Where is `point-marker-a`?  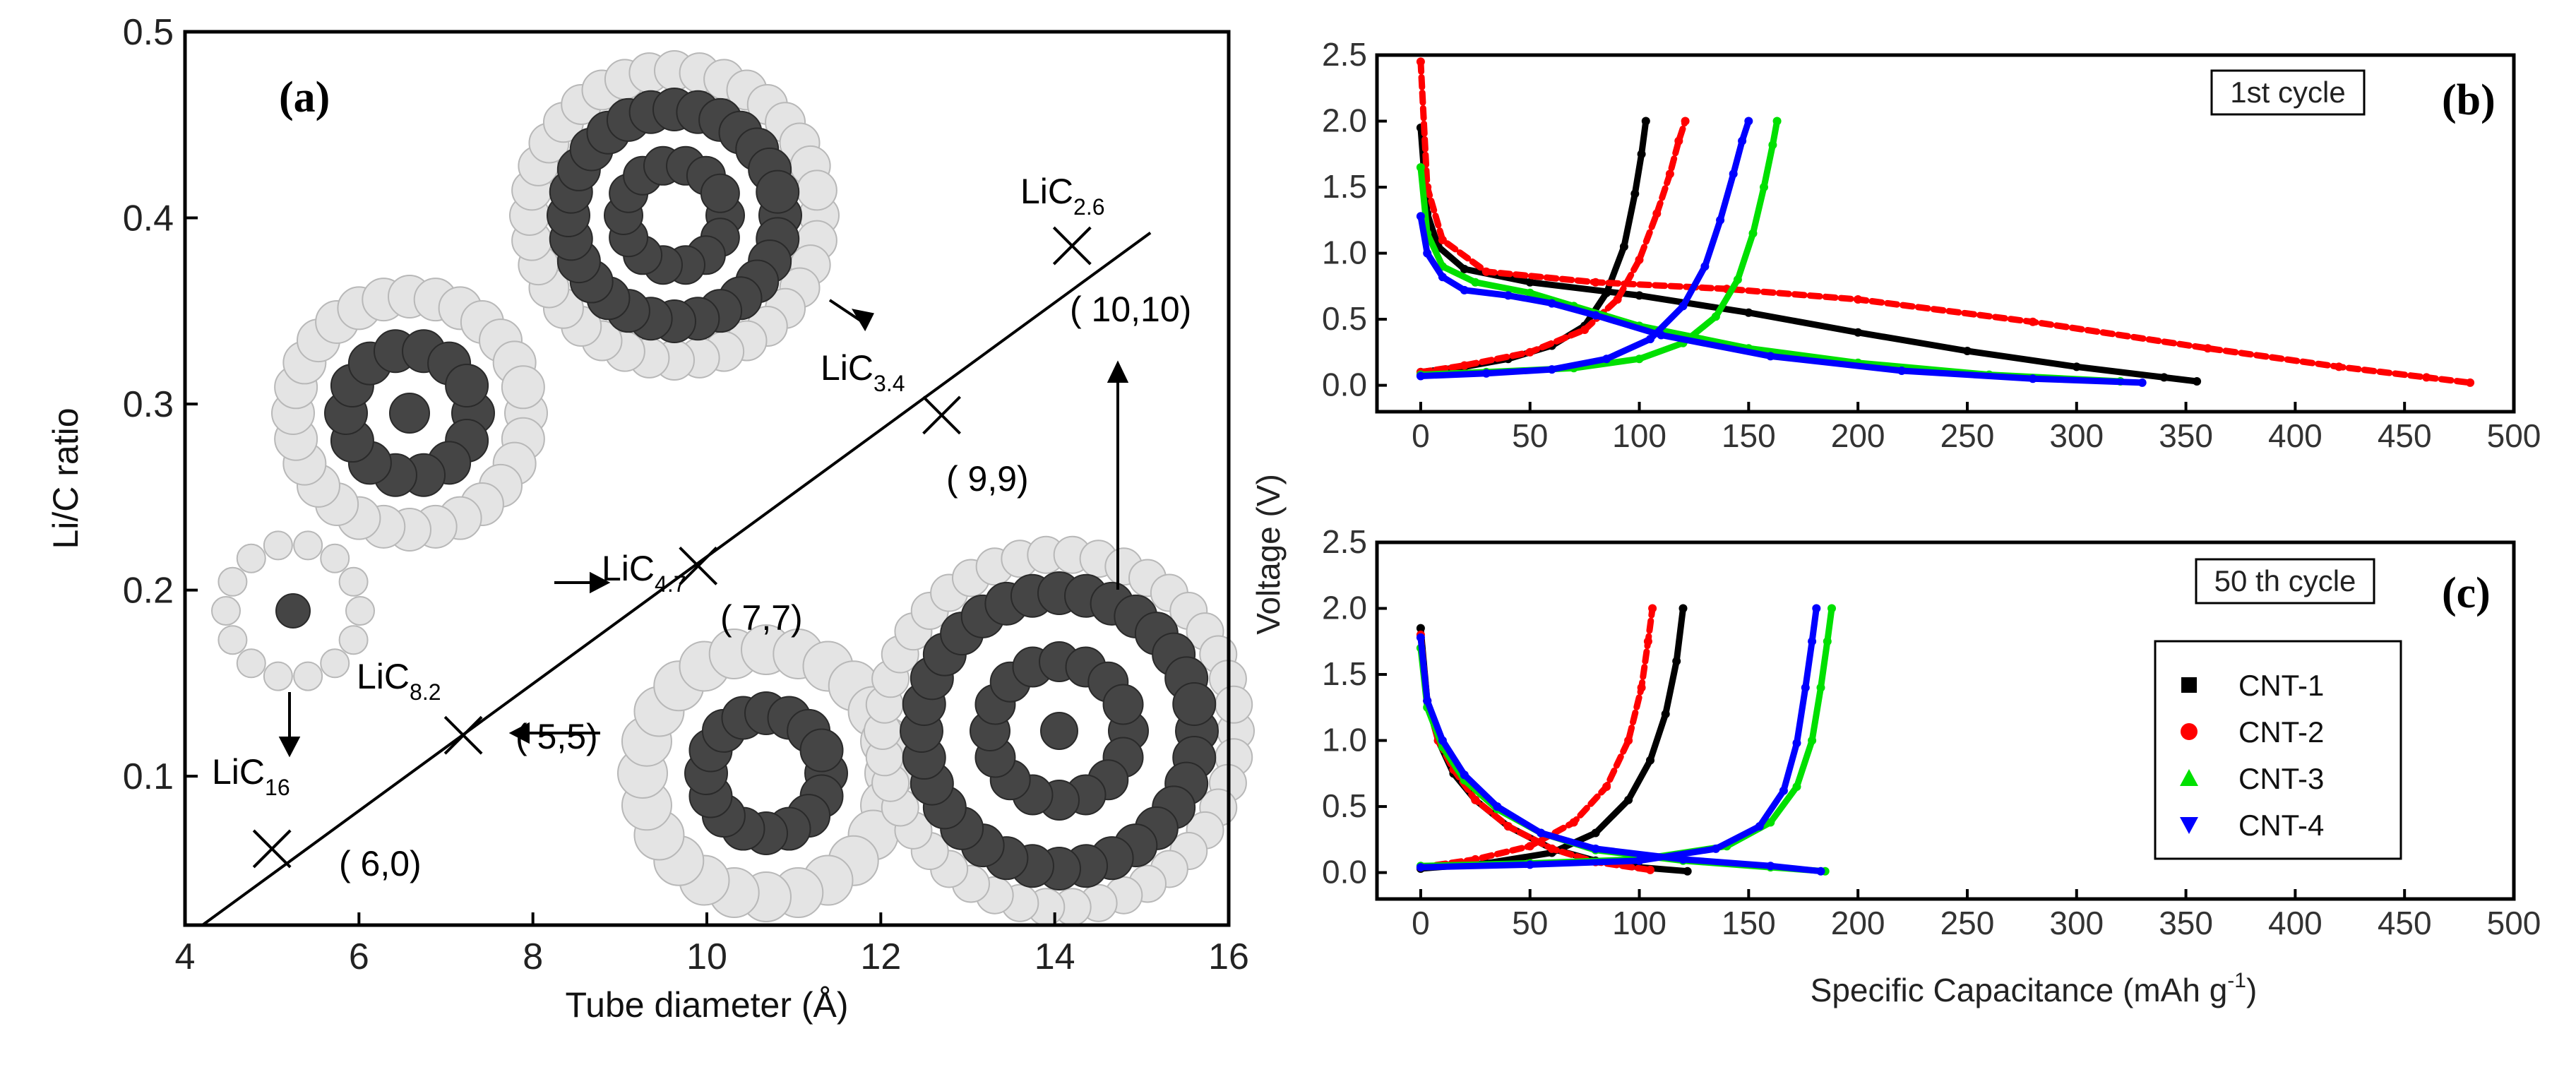
point-marker-a is located at coordinates (698, 565).